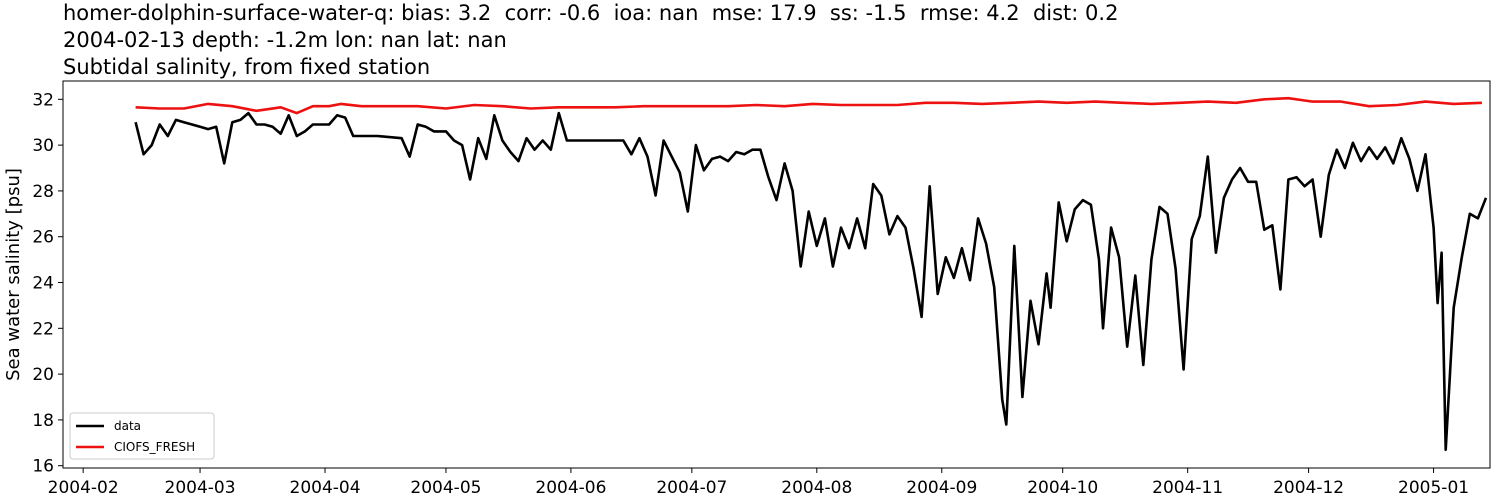 This screenshot has height=500, width=1500. What do you see at coordinates (43, 100) in the screenshot?
I see `y-tick-label: 32` at bounding box center [43, 100].